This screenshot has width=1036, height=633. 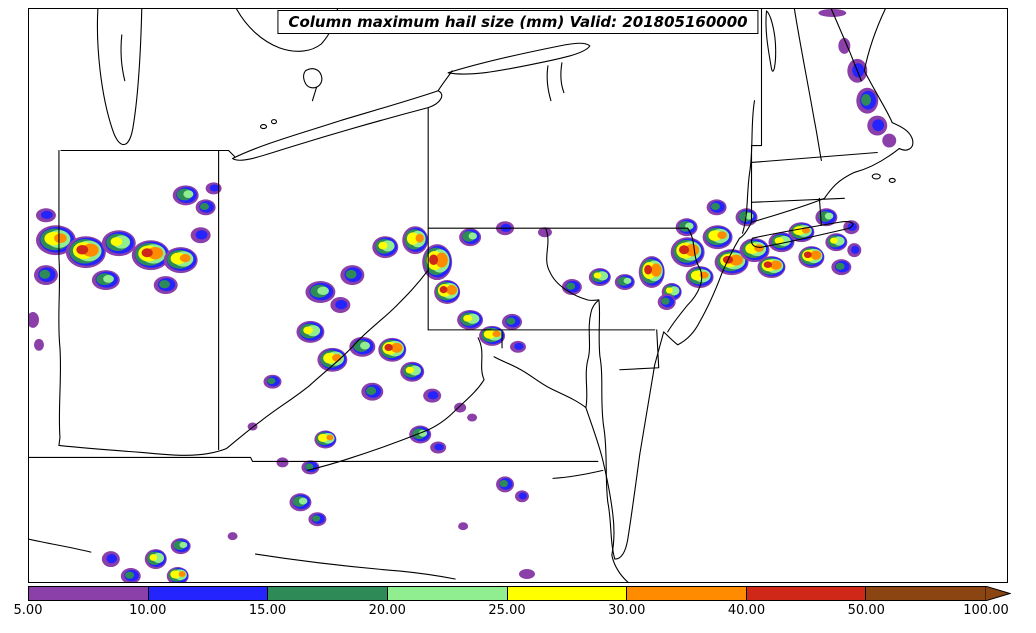 What do you see at coordinates (148, 153) in the screenshot?
I see `border-mi-in-oh` at bounding box center [148, 153].